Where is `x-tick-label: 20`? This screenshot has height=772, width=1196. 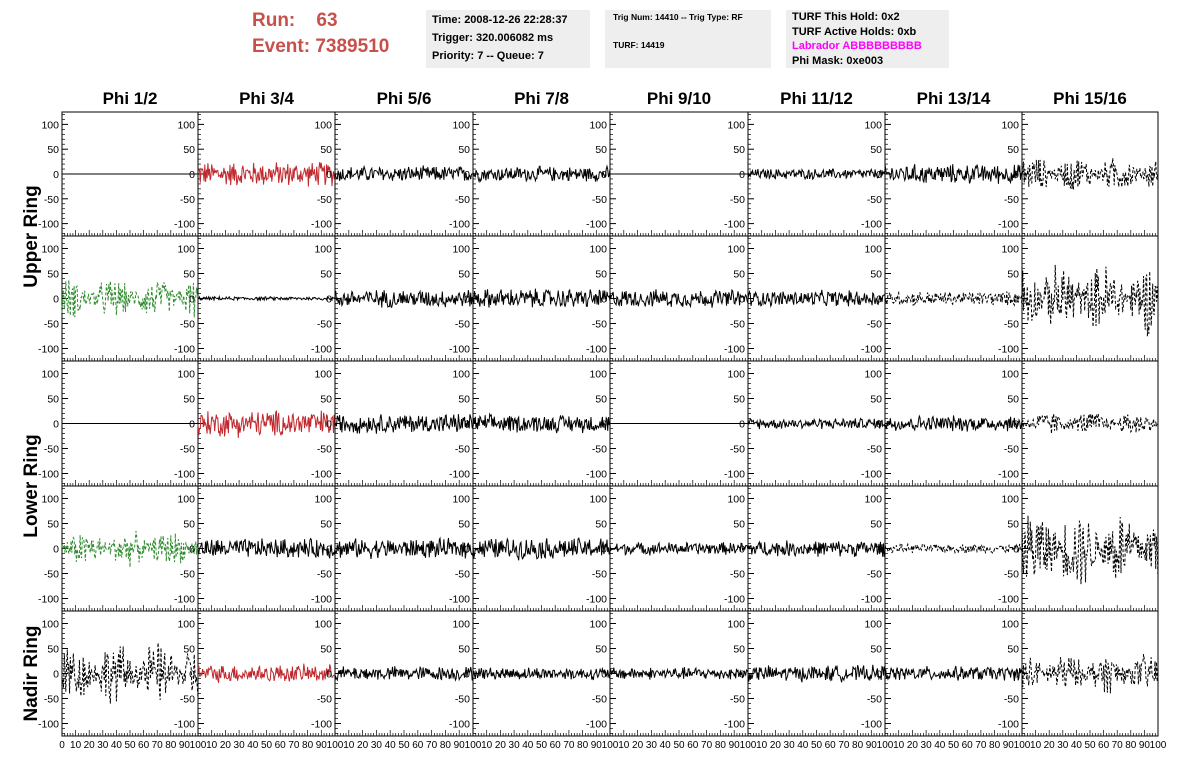 x-tick-label: 20 is located at coordinates (363, 745).